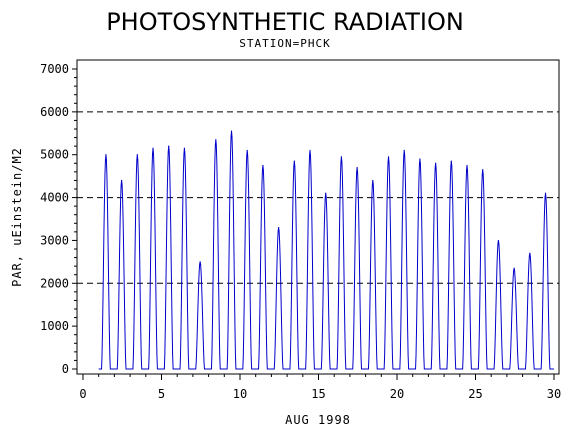 This screenshot has height=430, width=570. What do you see at coordinates (554, 394) in the screenshot?
I see `x-tick-label: 30` at bounding box center [554, 394].